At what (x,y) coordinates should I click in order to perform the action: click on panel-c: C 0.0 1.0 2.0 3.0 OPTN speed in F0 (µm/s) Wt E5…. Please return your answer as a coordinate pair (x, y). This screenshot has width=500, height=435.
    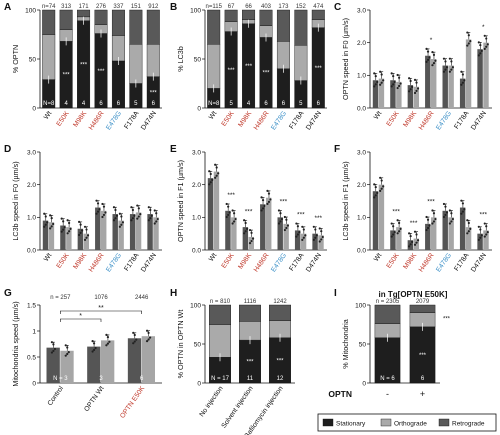
    Looking at the image, I should click on (413, 66).